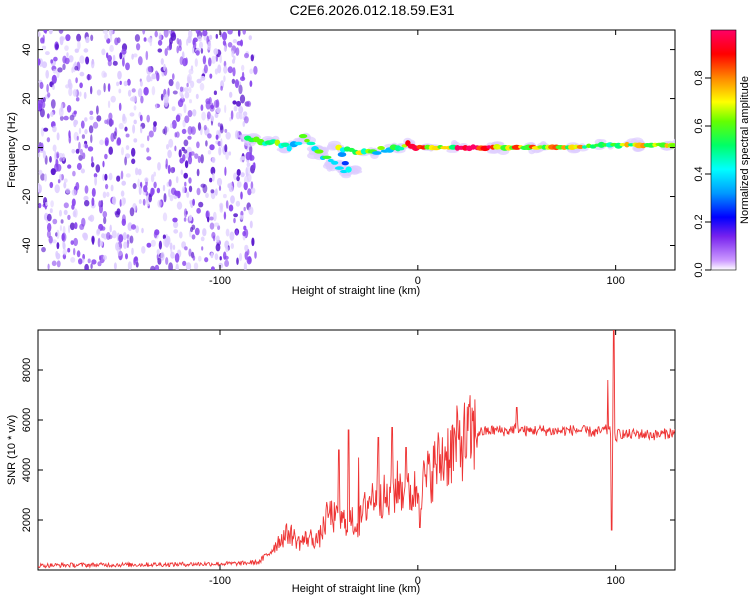  What do you see at coordinates (27, 370) in the screenshot?
I see `y-tick-label: 8000` at bounding box center [27, 370].